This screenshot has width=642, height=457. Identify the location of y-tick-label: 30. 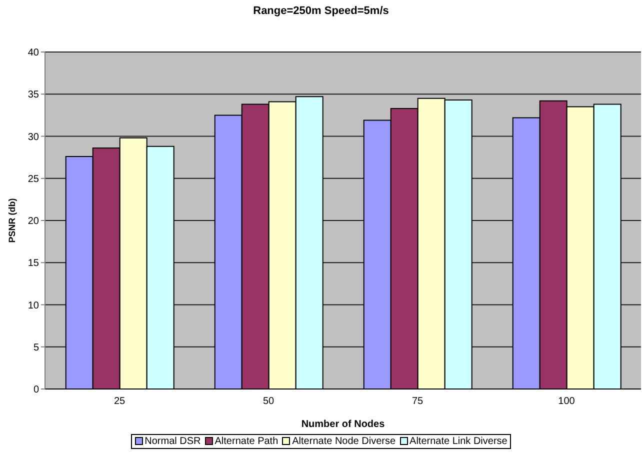
(34, 137).